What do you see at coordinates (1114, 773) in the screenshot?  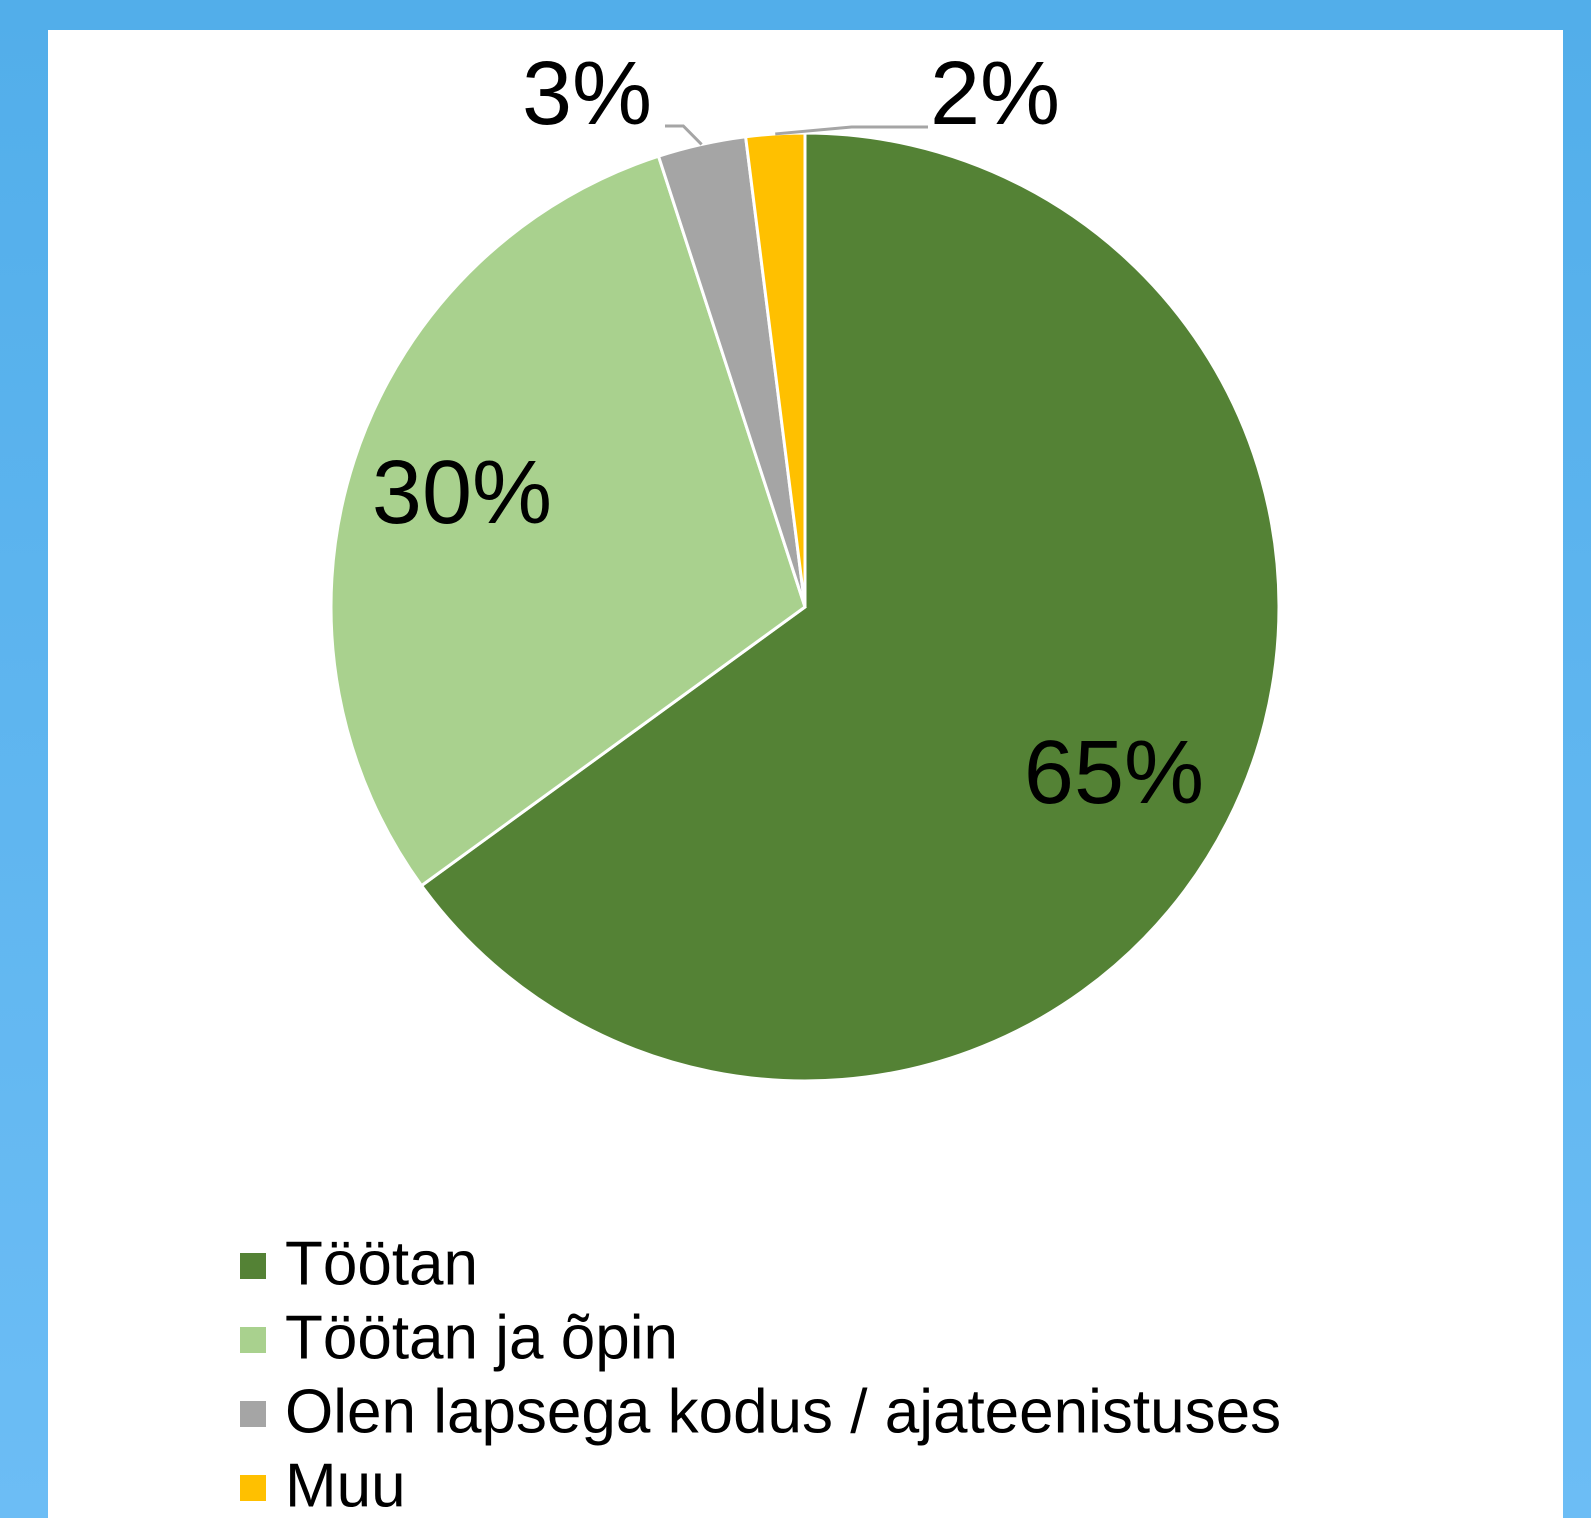 I see `data-label: 65%` at bounding box center [1114, 773].